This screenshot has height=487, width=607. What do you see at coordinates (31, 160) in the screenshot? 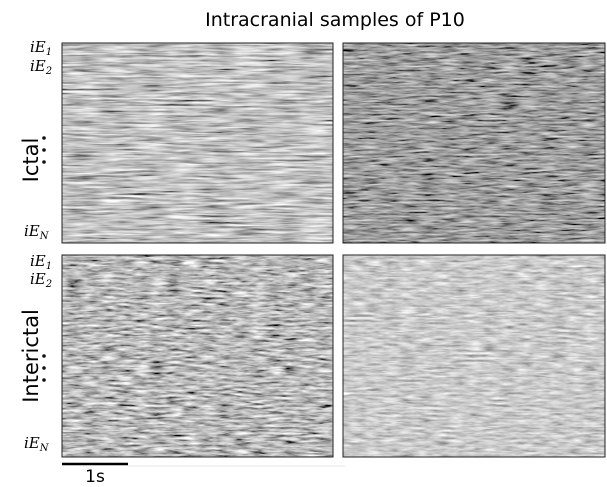
I see `row-label: Ictal` at bounding box center [31, 160].